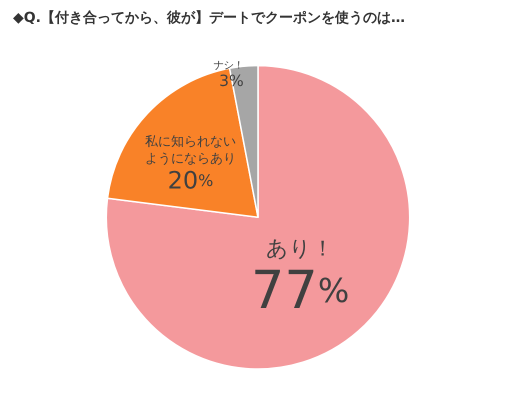  Describe the element at coordinates (229, 66) in the screenshot. I see `slice-label: ナシ！` at that location.